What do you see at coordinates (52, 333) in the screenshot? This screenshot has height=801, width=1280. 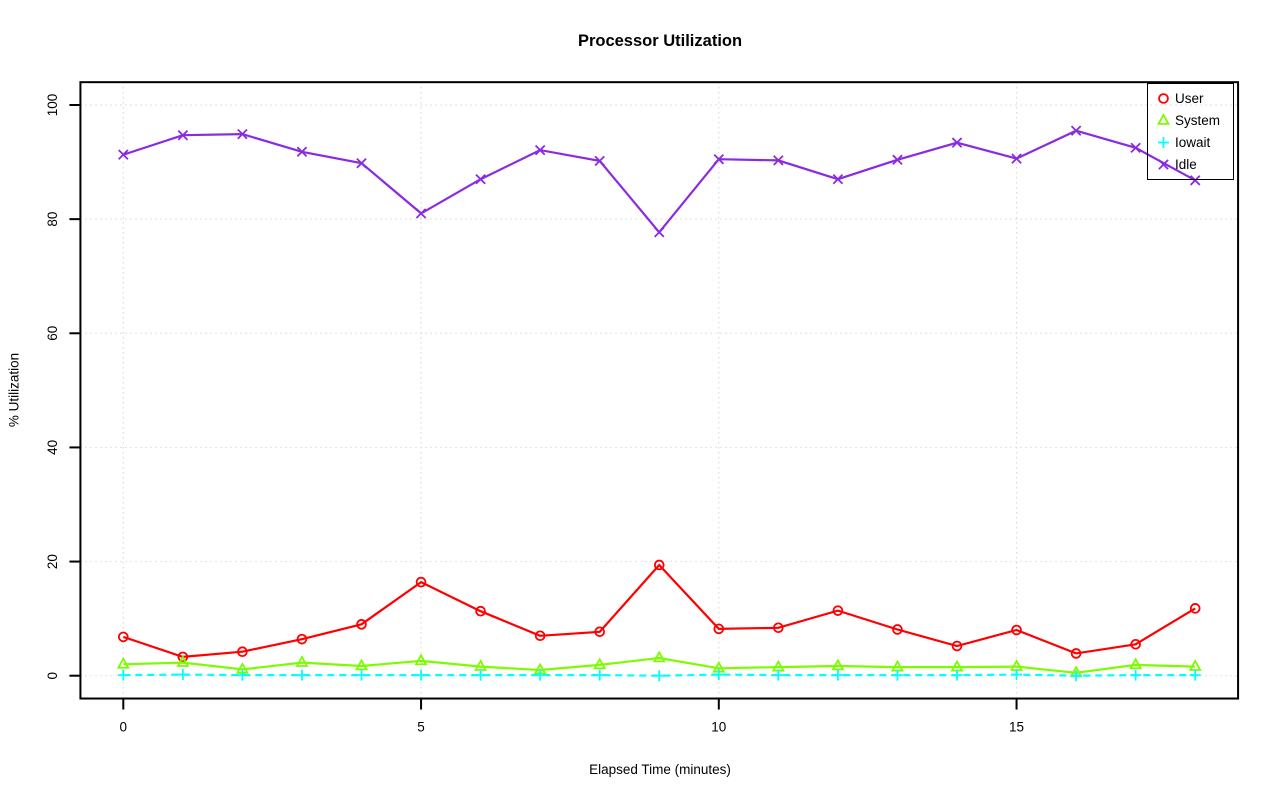 I see `y-tick-label: 60` at bounding box center [52, 333].